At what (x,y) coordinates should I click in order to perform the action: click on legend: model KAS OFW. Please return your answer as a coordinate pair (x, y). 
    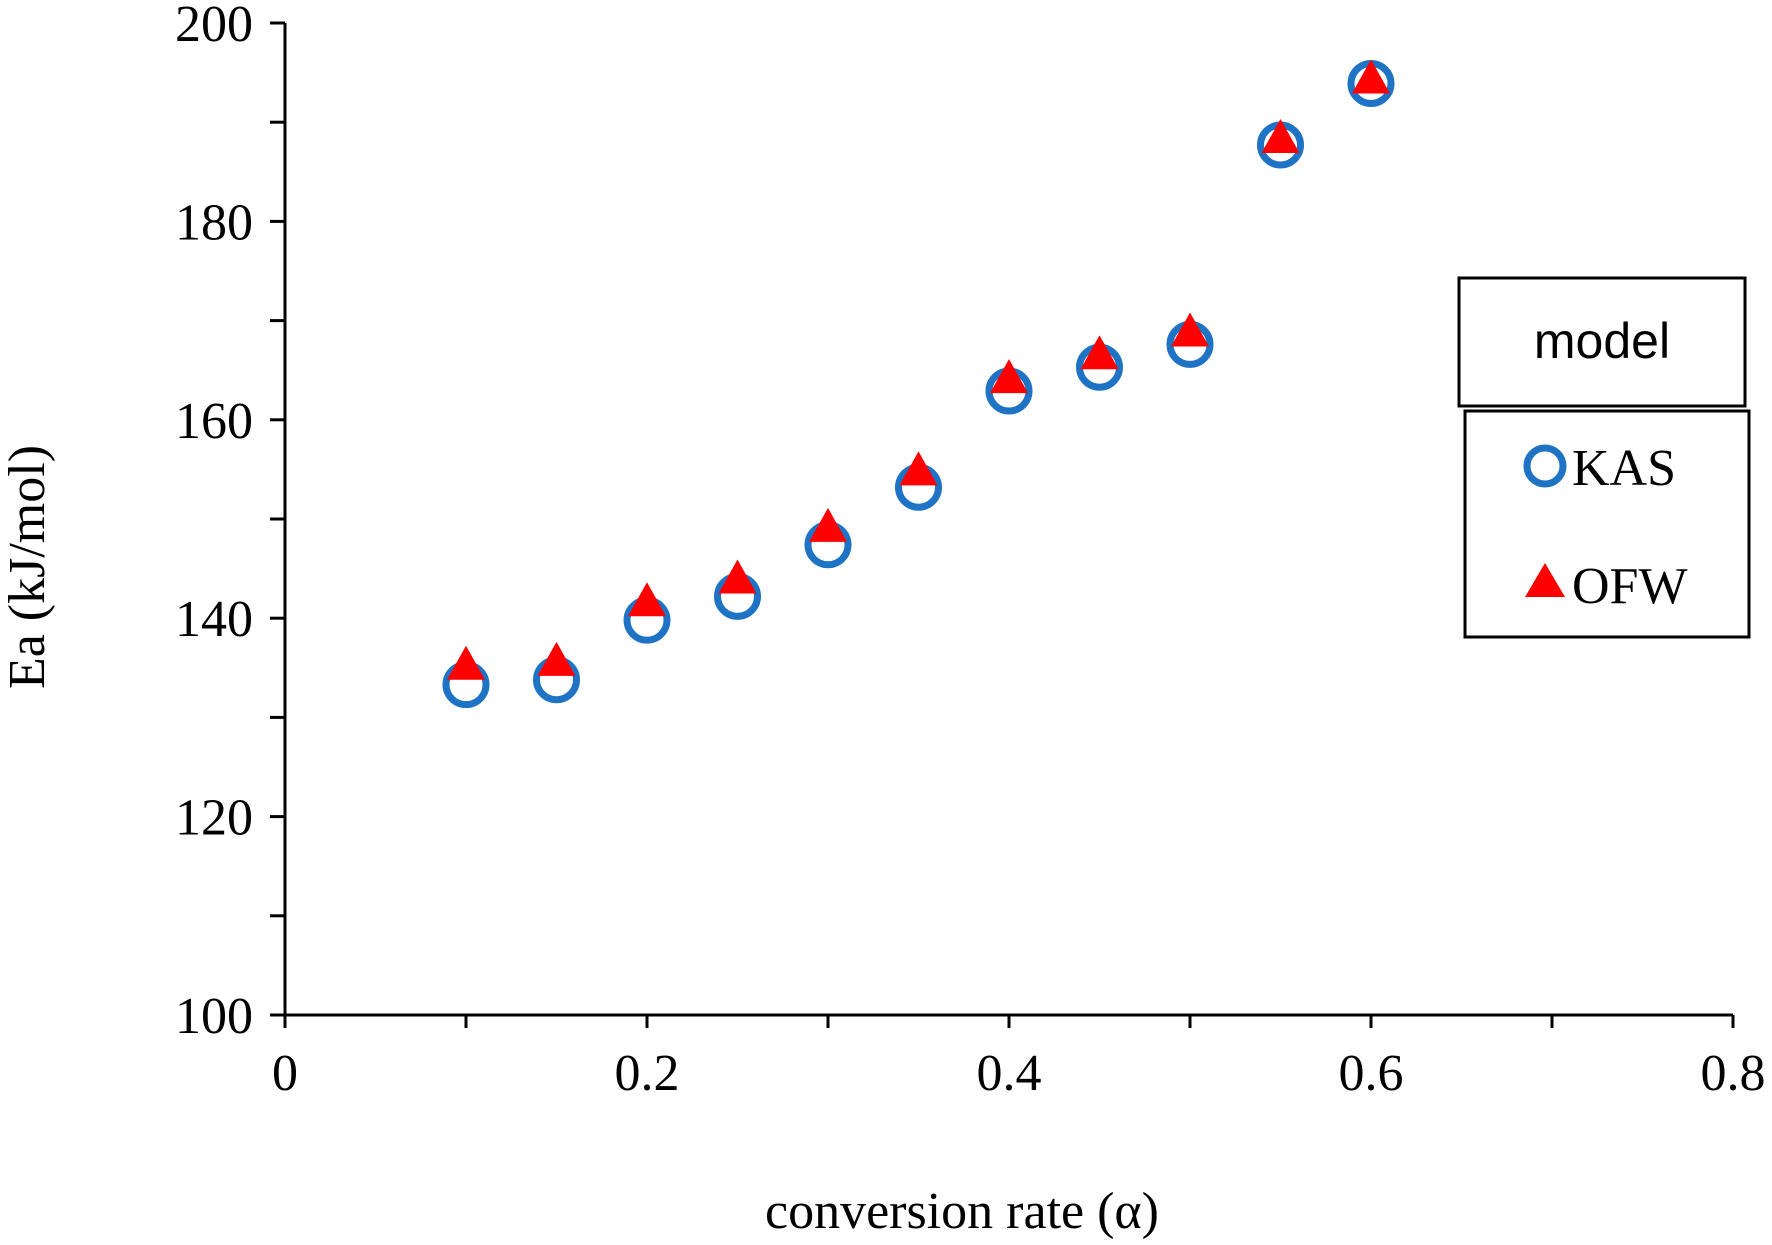
    Looking at the image, I should click on (1604, 457).